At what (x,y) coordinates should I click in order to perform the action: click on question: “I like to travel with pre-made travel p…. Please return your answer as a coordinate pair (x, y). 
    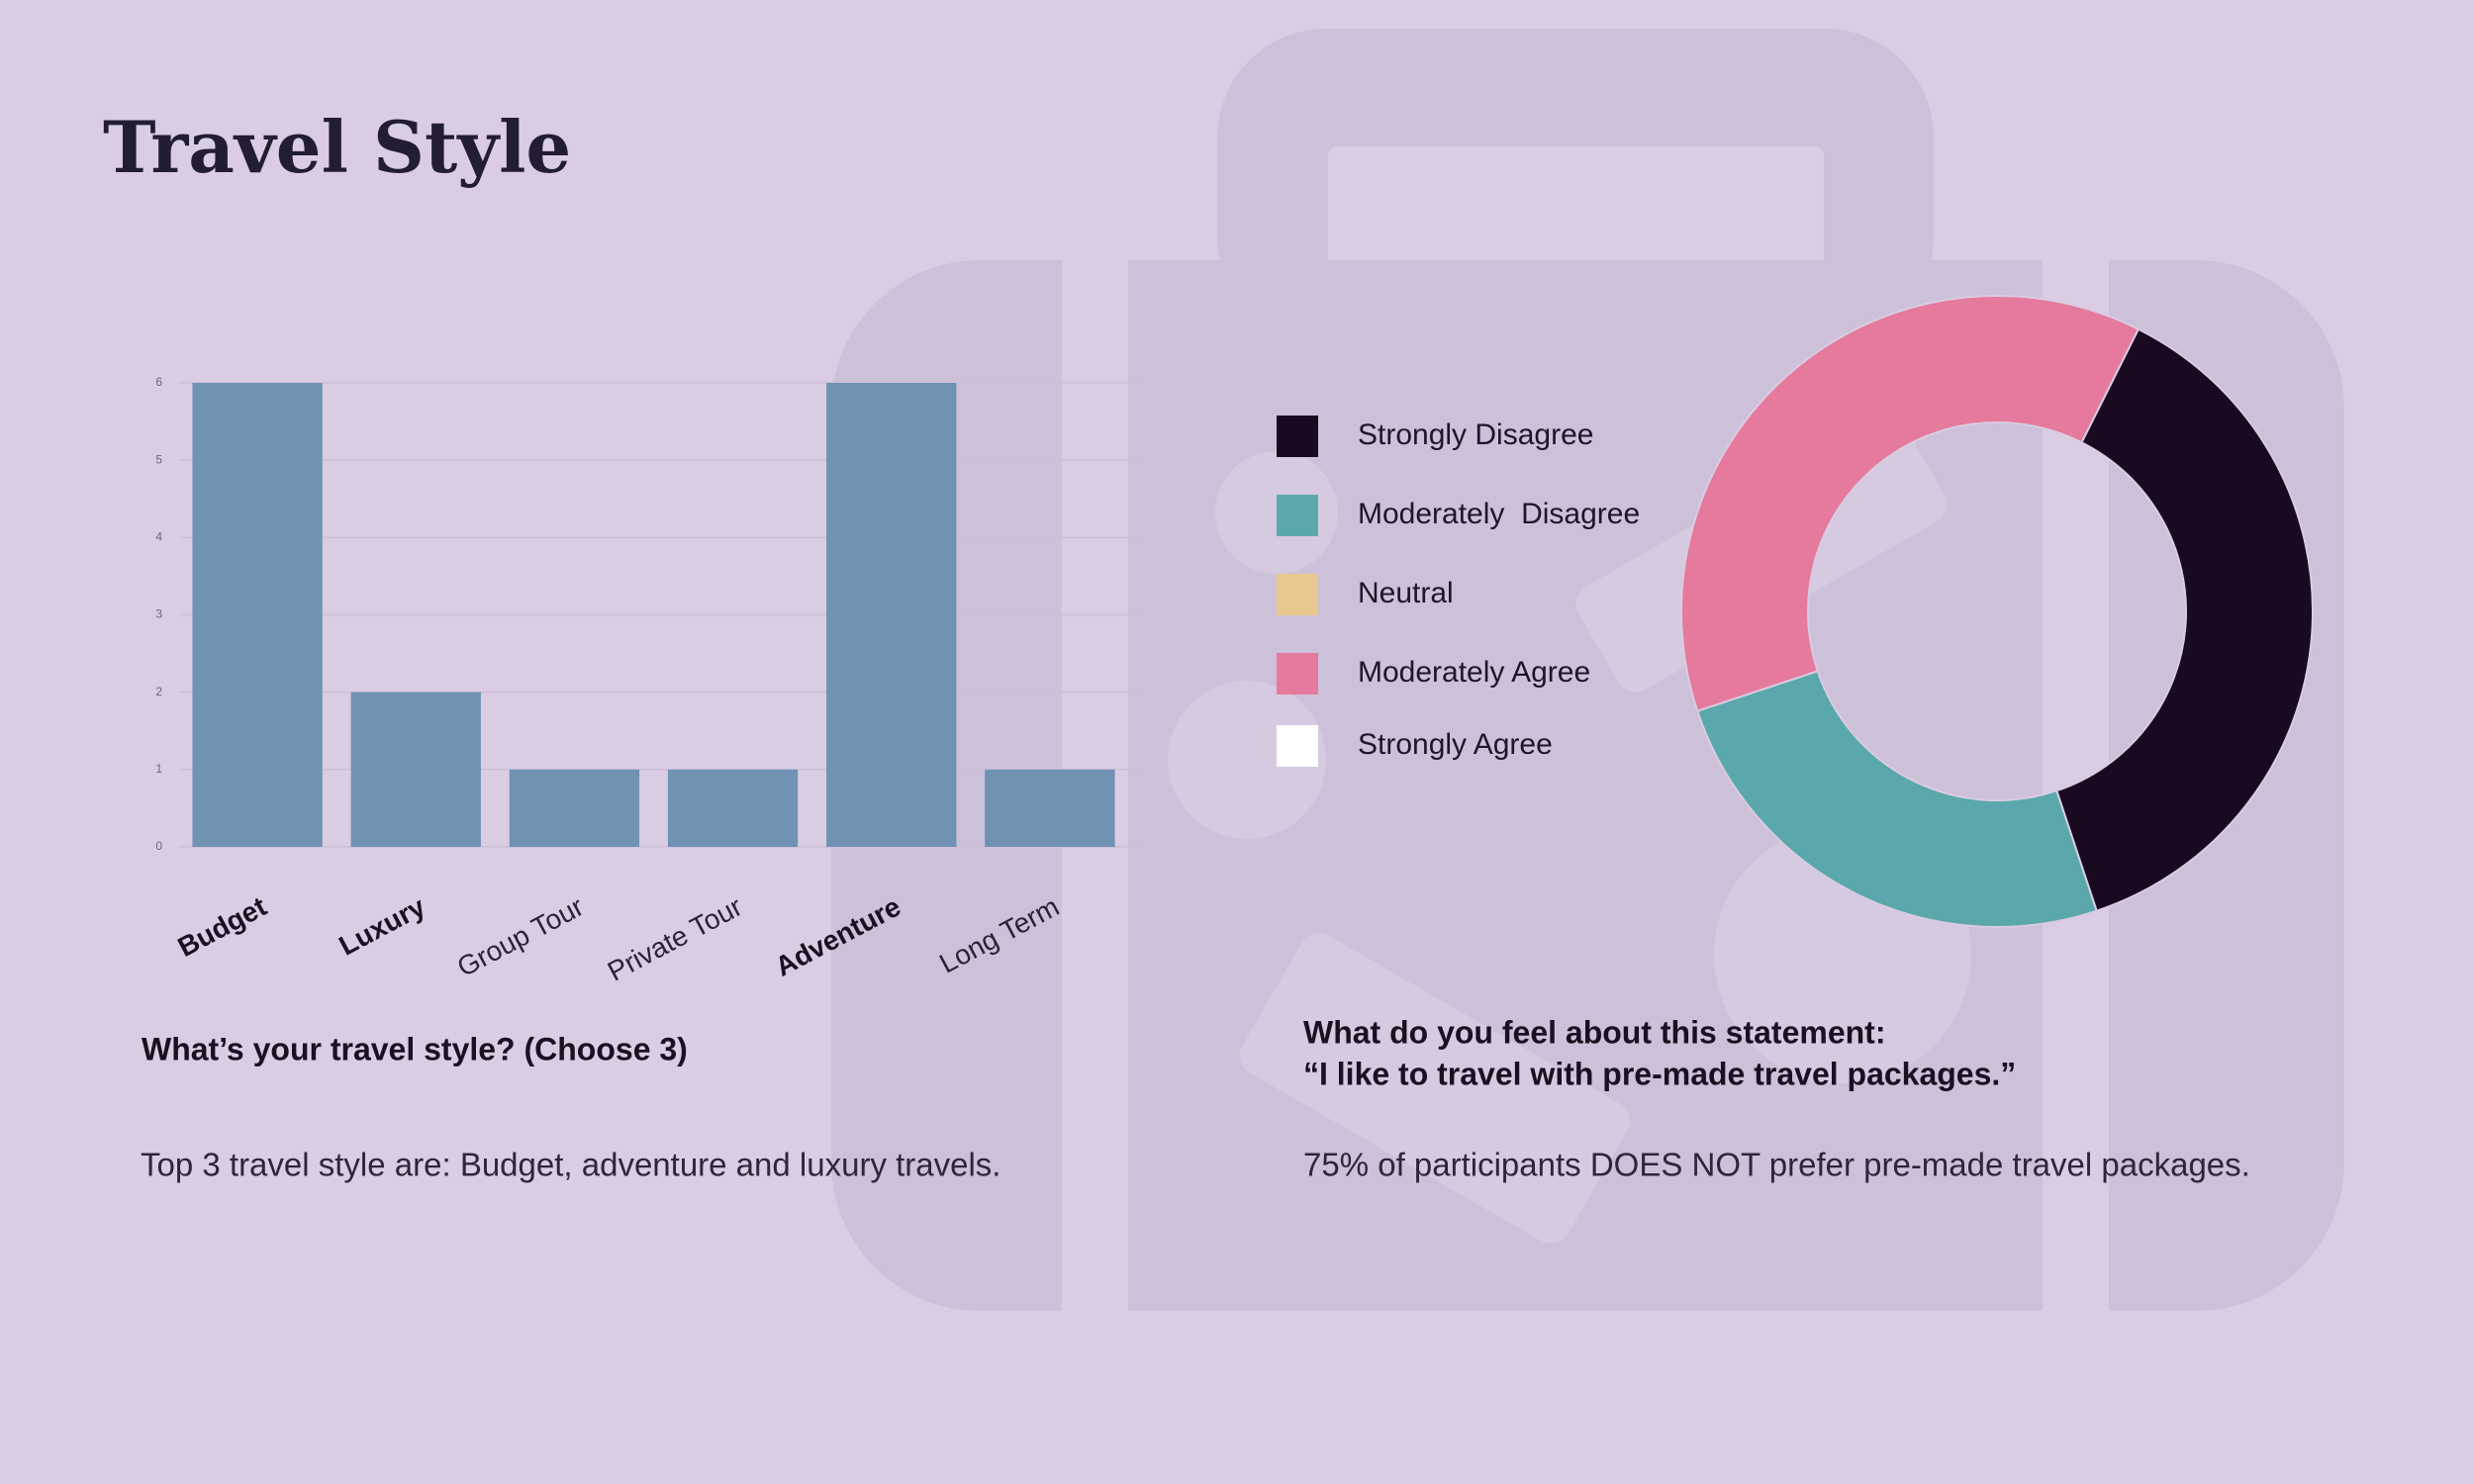
    Looking at the image, I should click on (1659, 1073).